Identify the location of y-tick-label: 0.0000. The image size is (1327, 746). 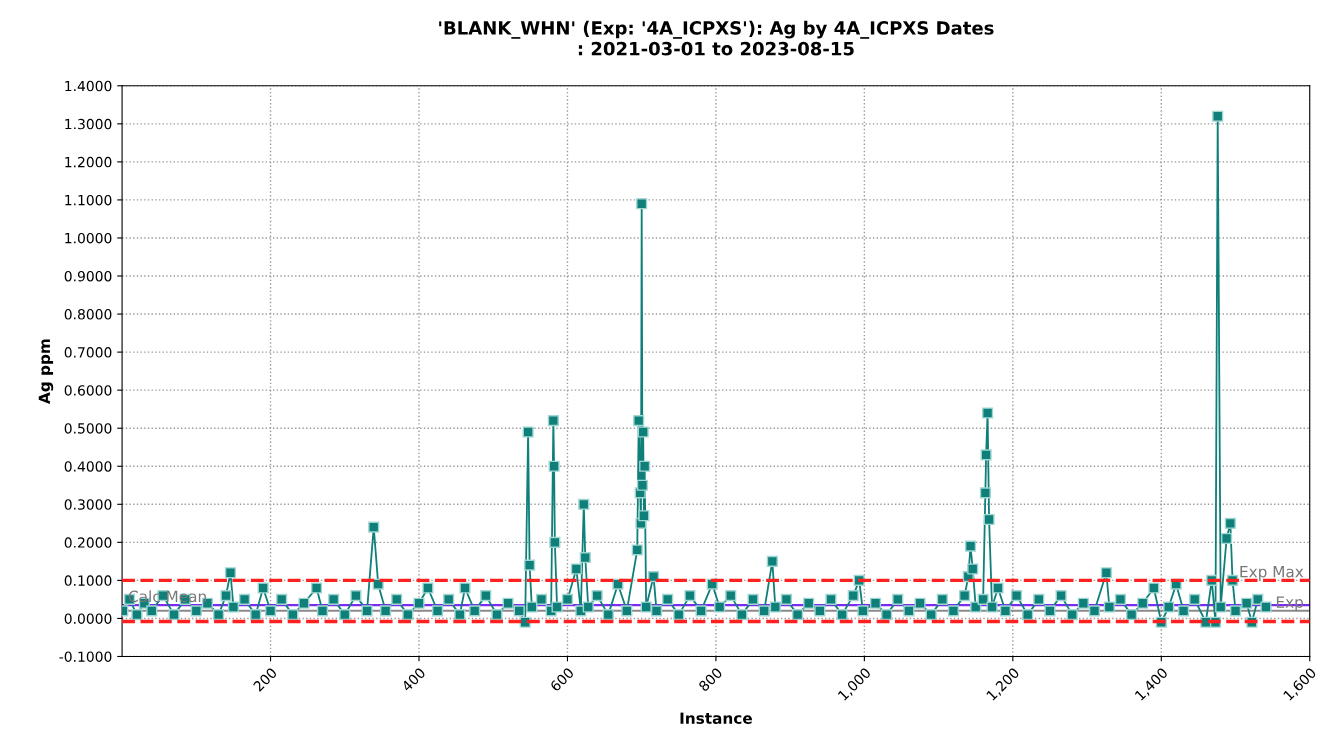
(88, 618).